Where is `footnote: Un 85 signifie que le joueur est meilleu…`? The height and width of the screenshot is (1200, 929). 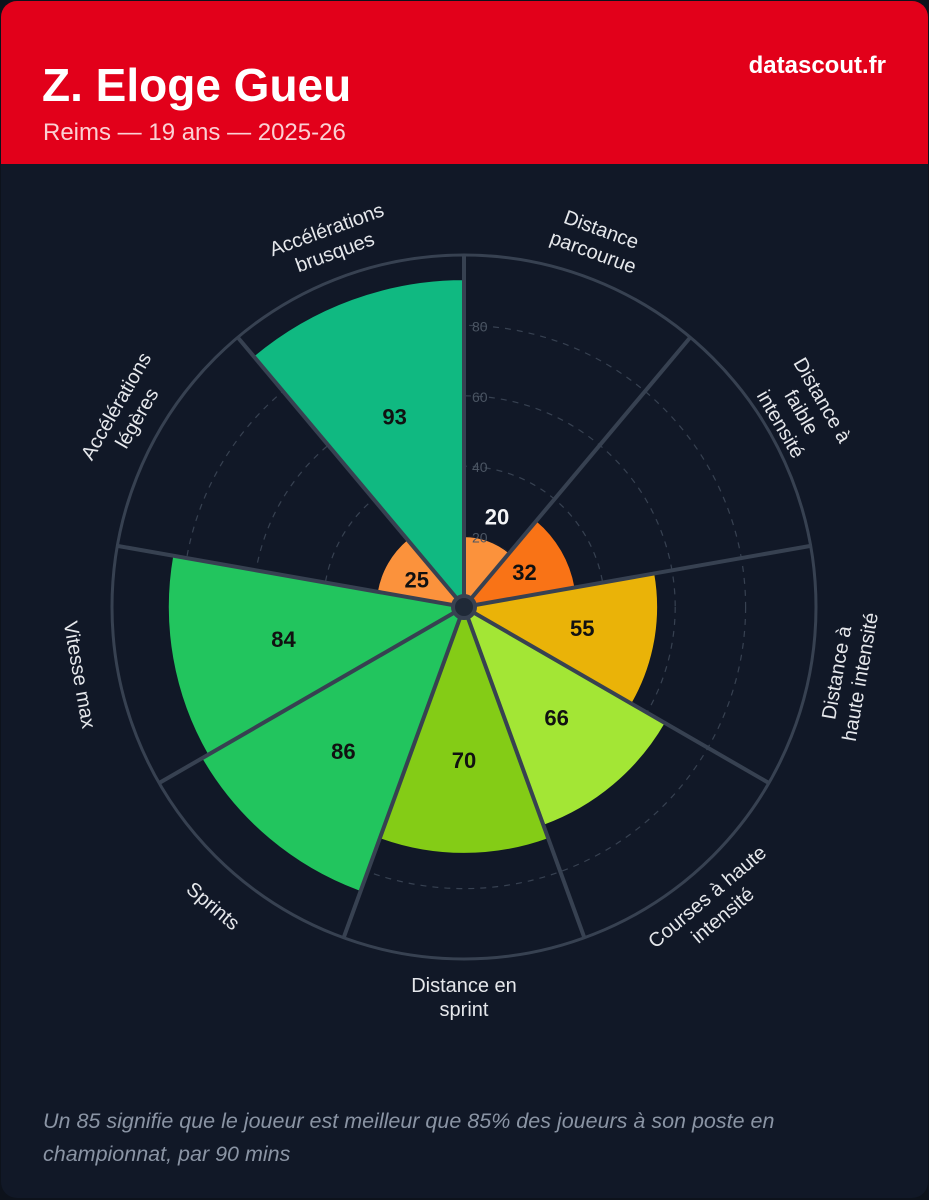
footnote: Un 85 signifie que le joueur est meilleu… is located at coordinates (409, 1137).